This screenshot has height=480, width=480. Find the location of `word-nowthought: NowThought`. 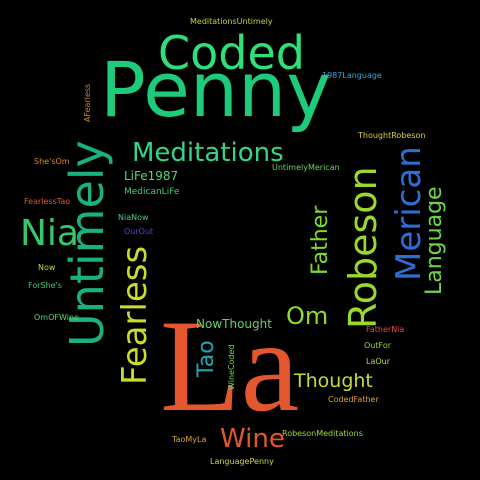

word-nowthought: NowThought is located at coordinates (234, 324).